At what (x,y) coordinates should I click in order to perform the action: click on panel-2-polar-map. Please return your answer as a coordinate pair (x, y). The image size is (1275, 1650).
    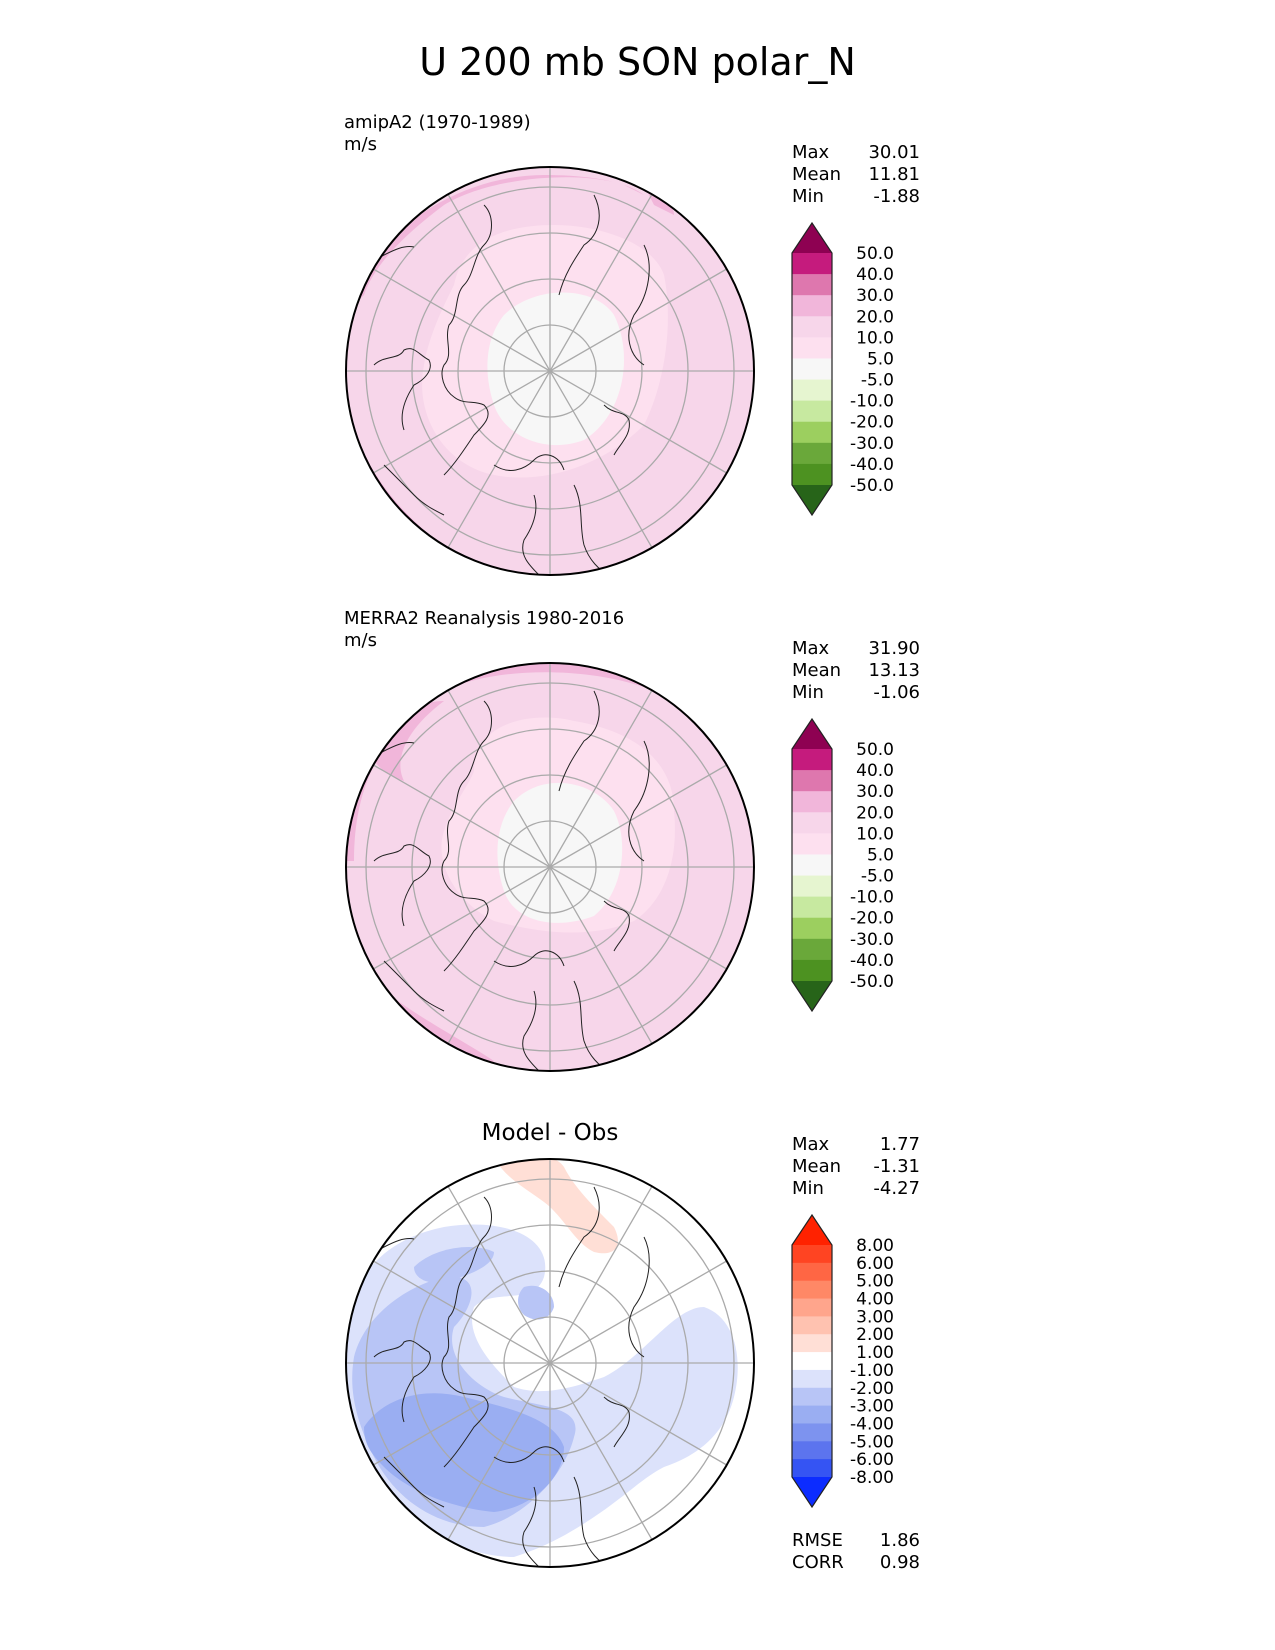
    Looking at the image, I should click on (550, 867).